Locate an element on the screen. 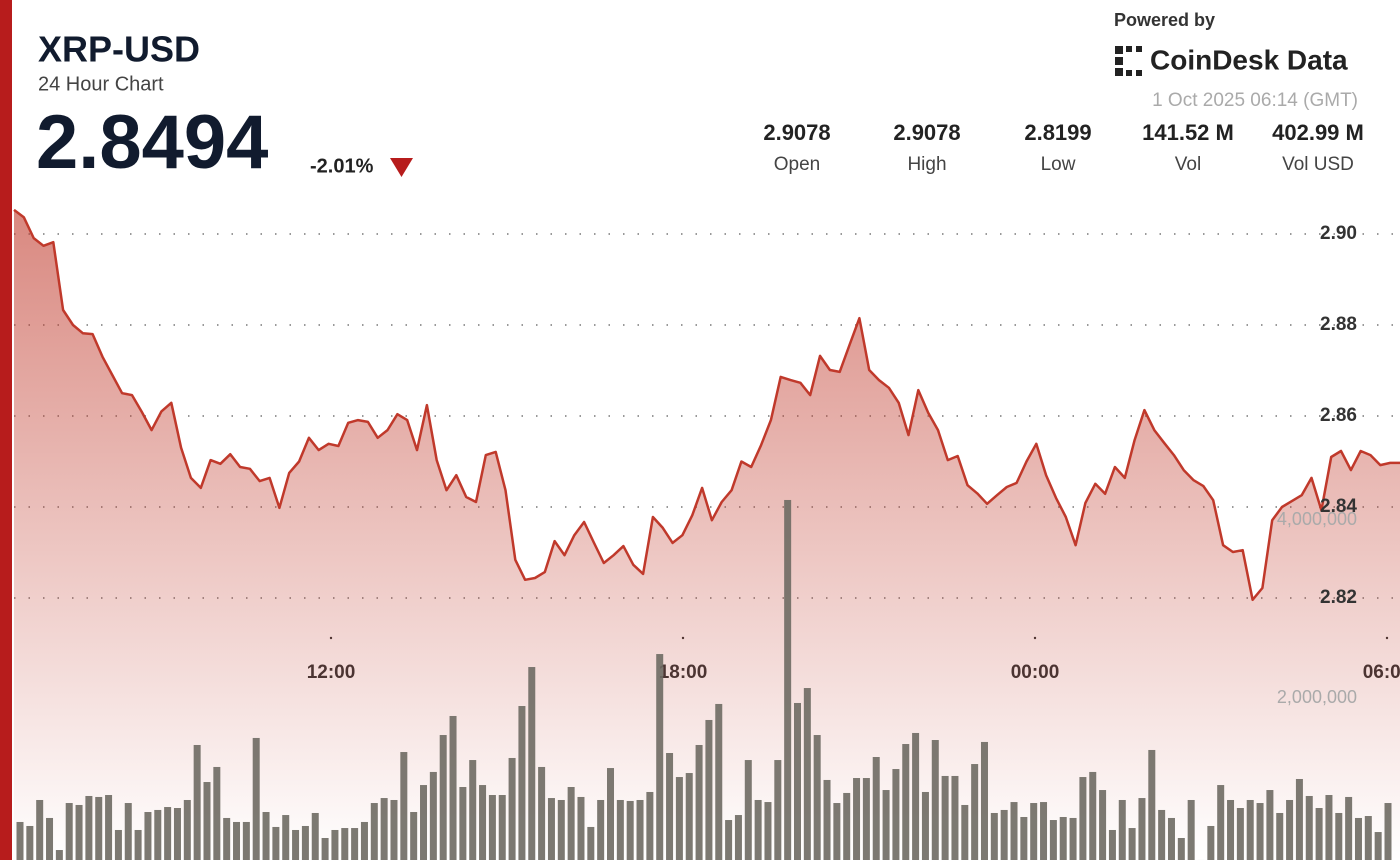 The height and width of the screenshot is (860, 1400). stat-label: Open is located at coordinates (797, 164).